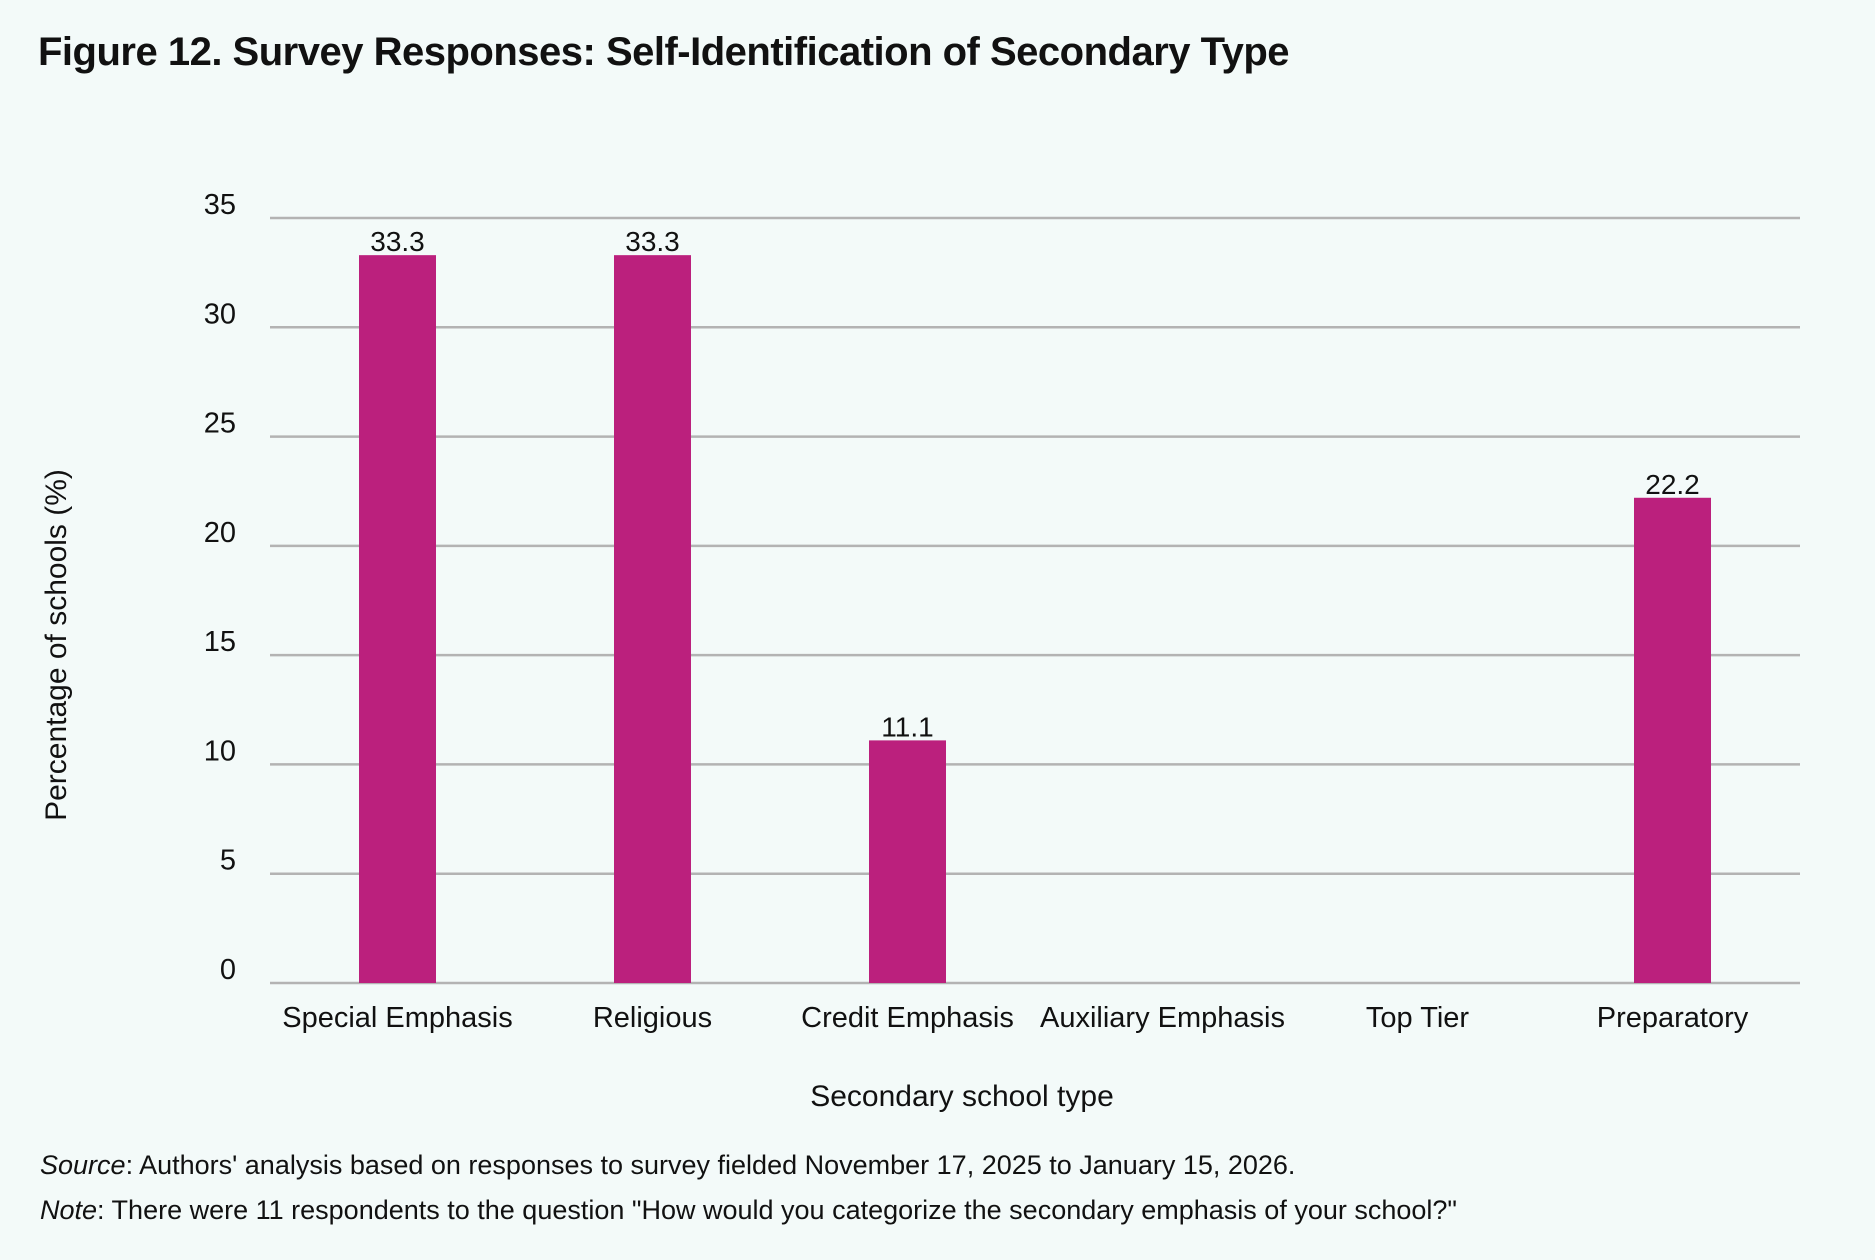 This screenshot has height=1260, width=1875. I want to click on y-tick-label: 20, so click(220, 533).